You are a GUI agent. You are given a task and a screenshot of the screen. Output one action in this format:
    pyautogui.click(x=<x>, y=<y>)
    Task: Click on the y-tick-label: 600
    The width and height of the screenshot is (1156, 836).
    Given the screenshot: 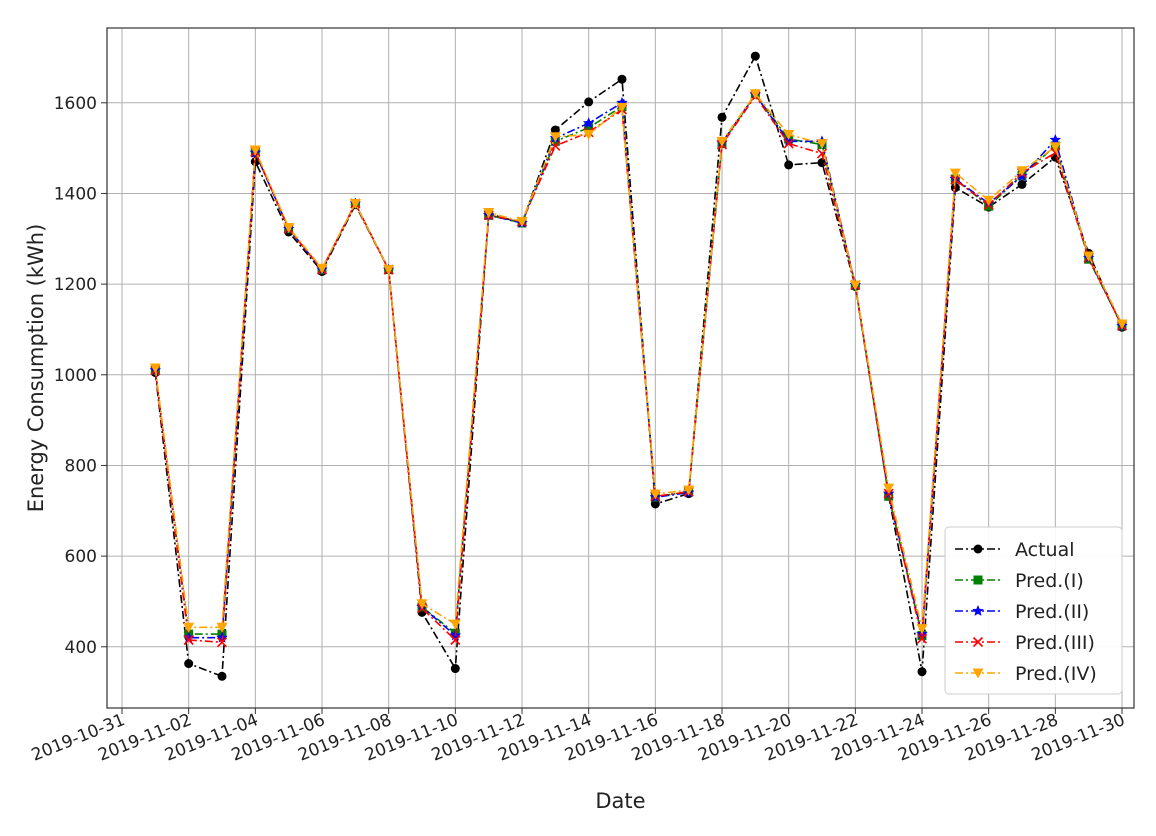 What is the action you would take?
    pyautogui.click(x=81, y=557)
    